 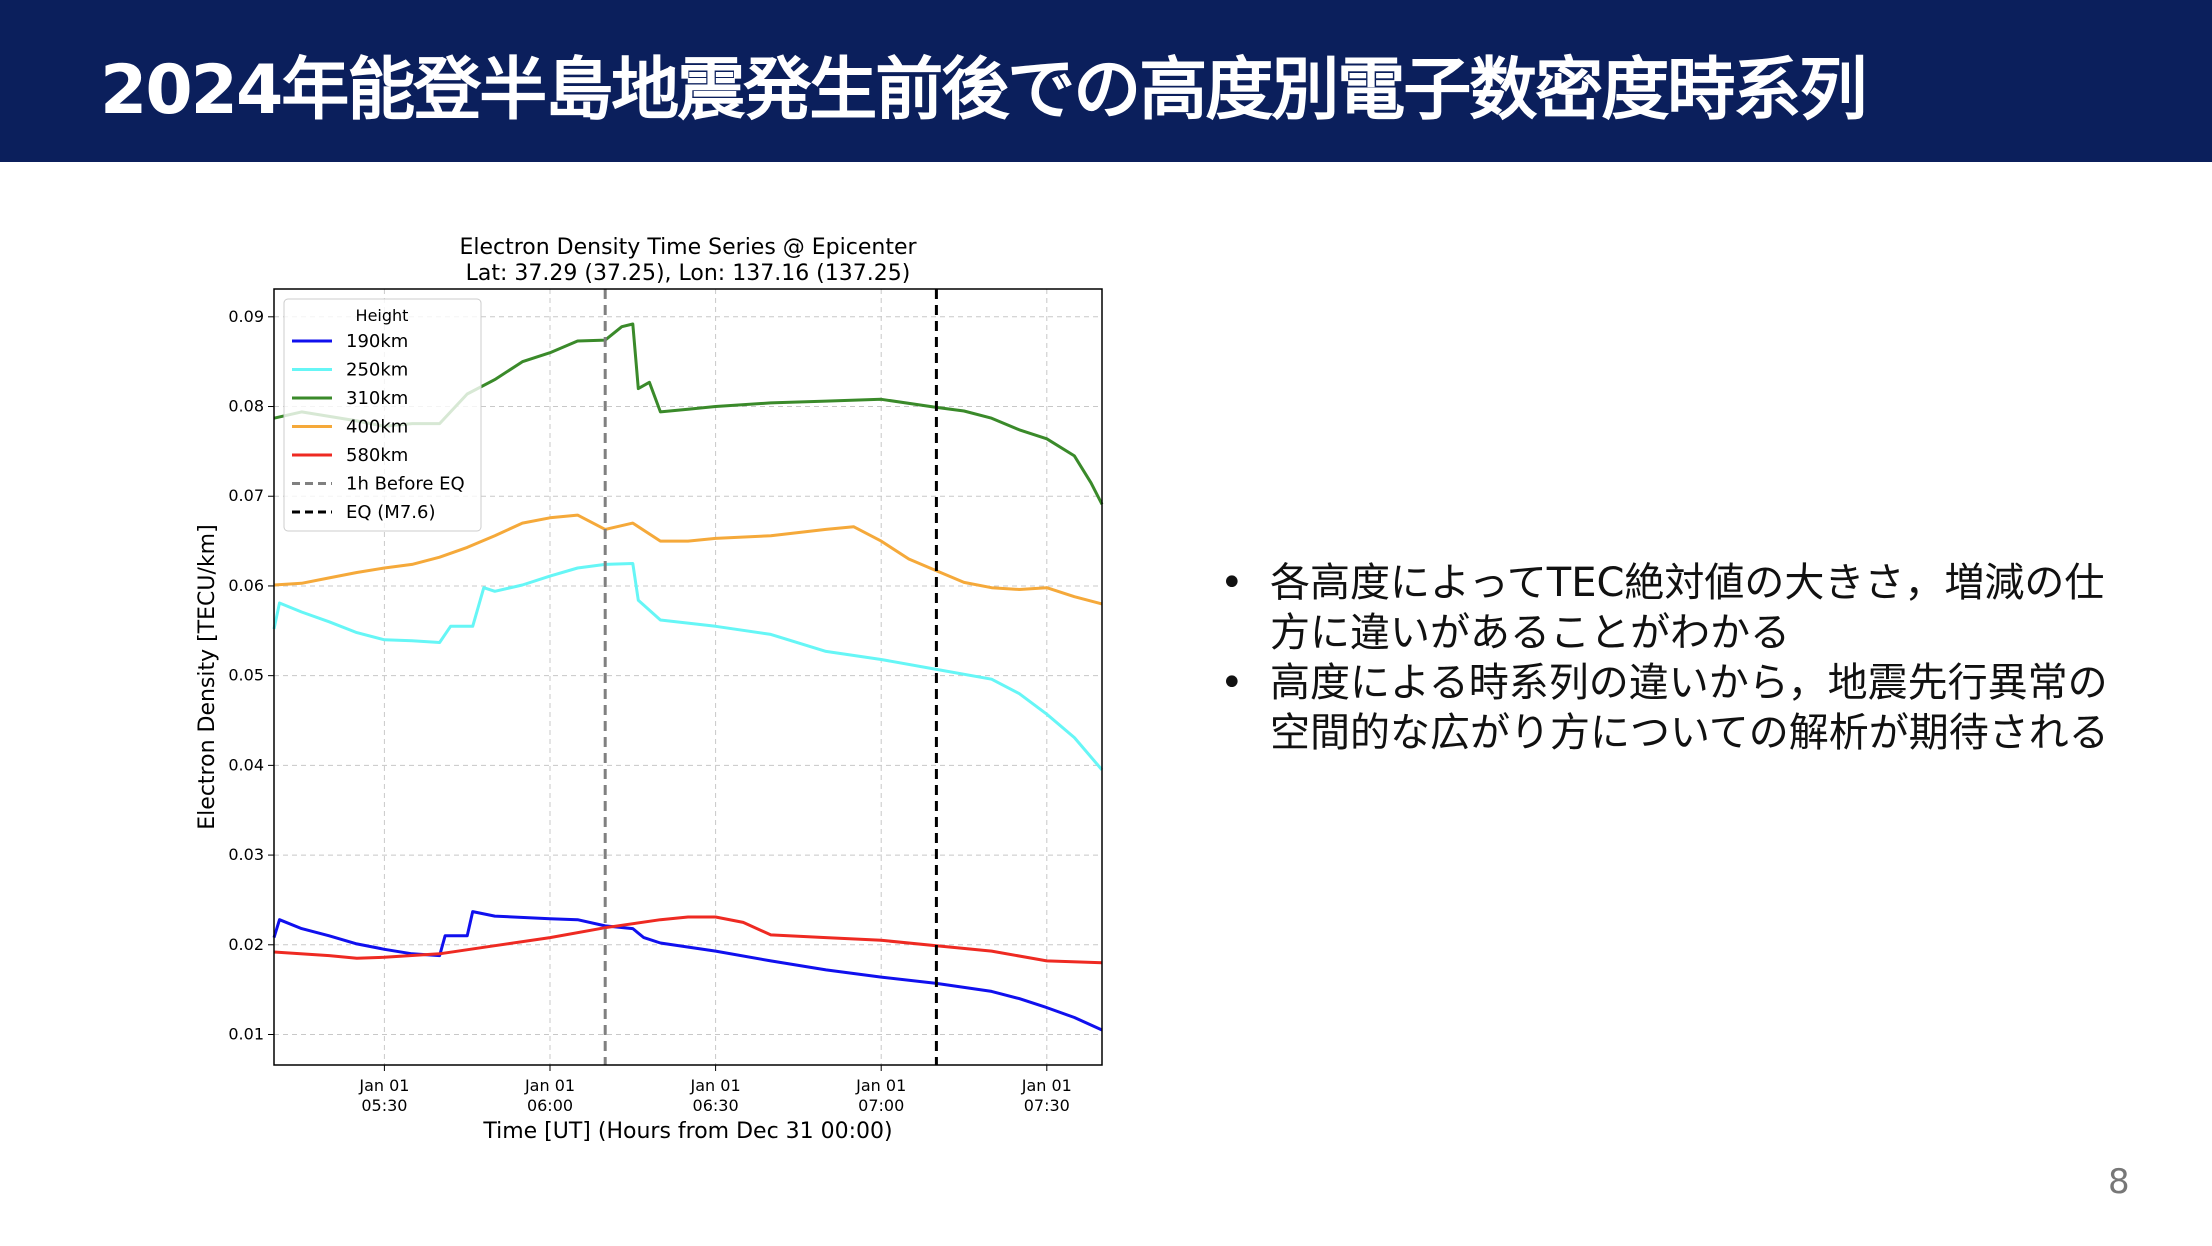 I want to click on slide-title: 2024年能登半島地震発生前後での高度別電子数密度時系列, so click(x=983, y=90).